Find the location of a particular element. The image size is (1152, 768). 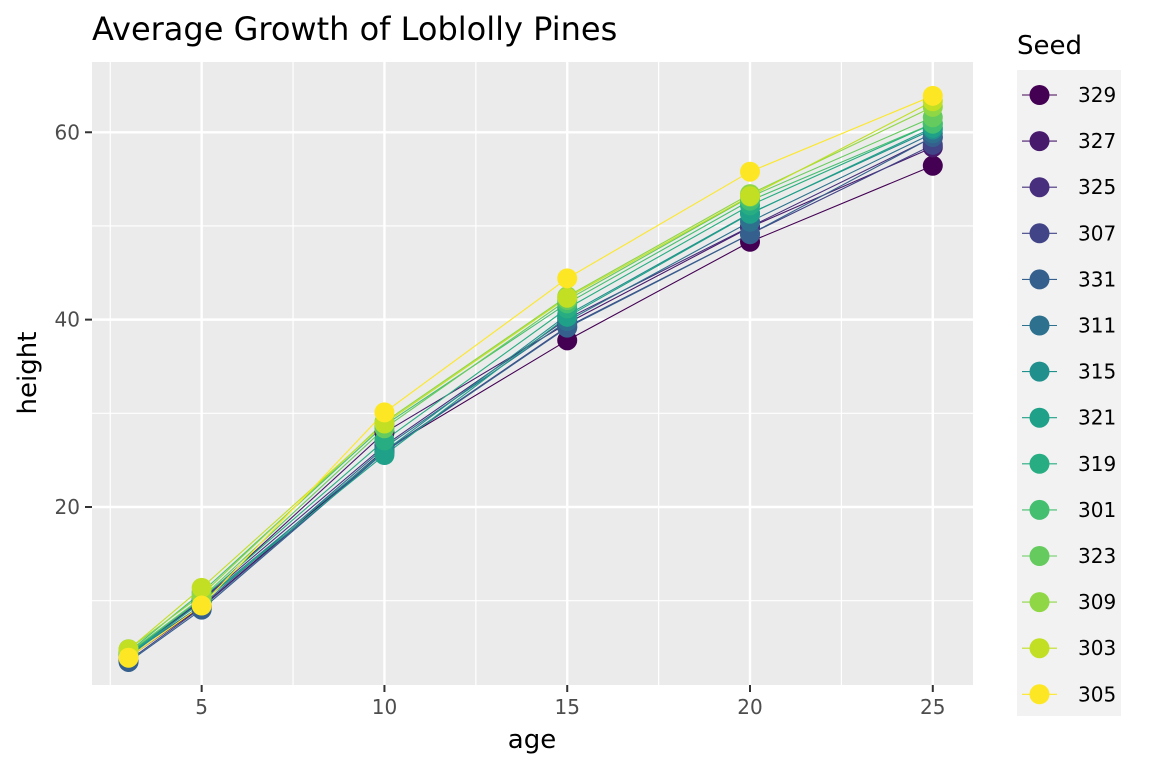

legend-item-309: 309 is located at coordinates (1069, 602).